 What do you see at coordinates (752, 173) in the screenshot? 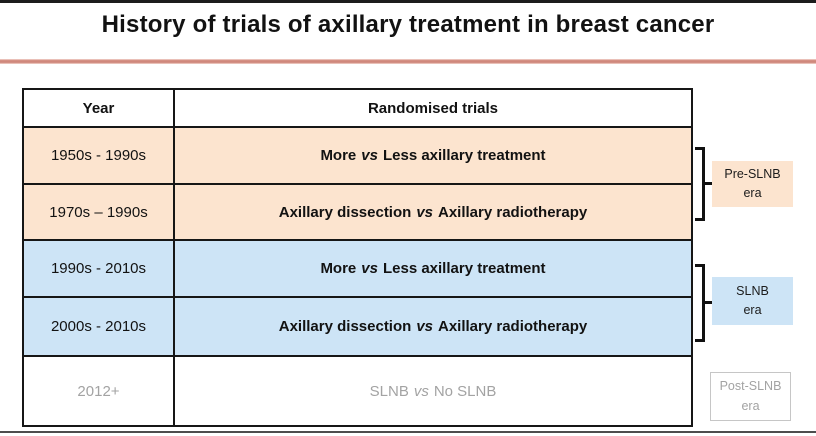
I see `era-label-line1: Pre-SLNB` at bounding box center [752, 173].